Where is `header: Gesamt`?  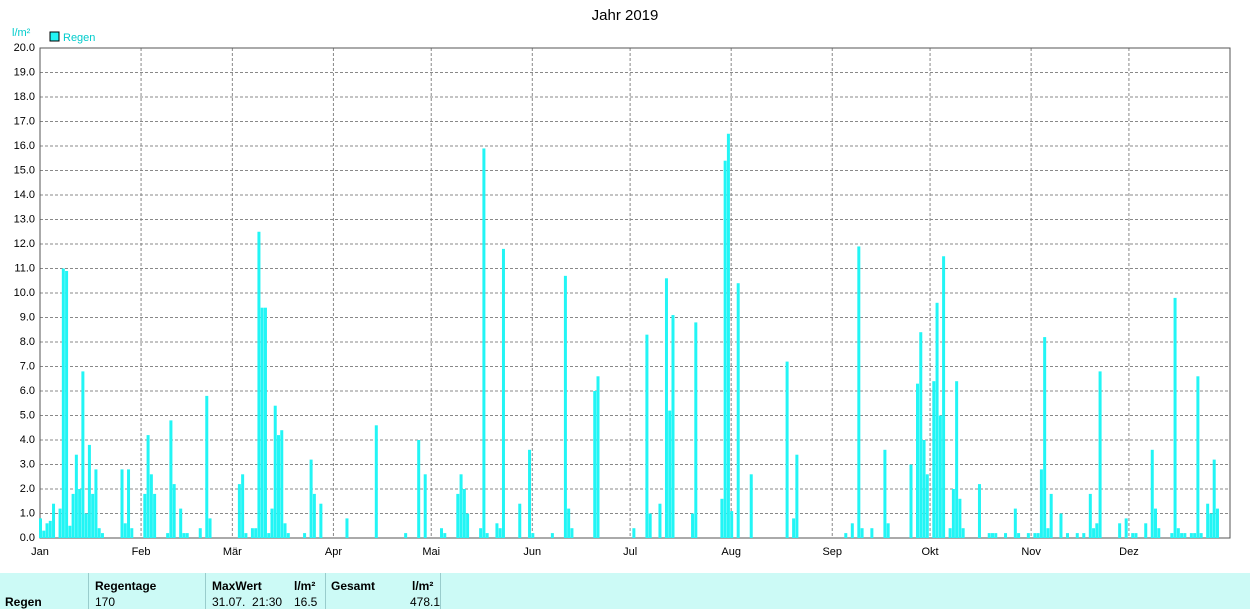 header: Gesamt is located at coordinates (353, 586).